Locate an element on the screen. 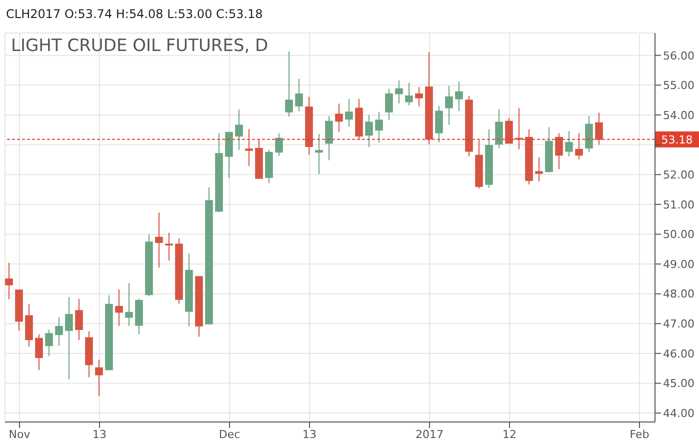  y-tick-label: 46.00 is located at coordinates (678, 353).